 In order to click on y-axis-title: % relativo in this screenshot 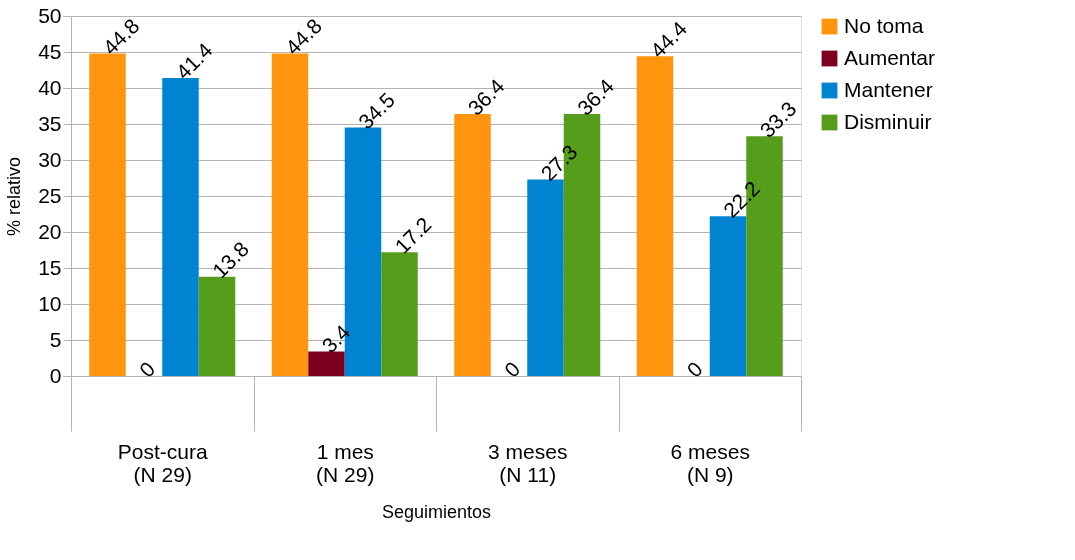, I will do `click(14, 196)`.